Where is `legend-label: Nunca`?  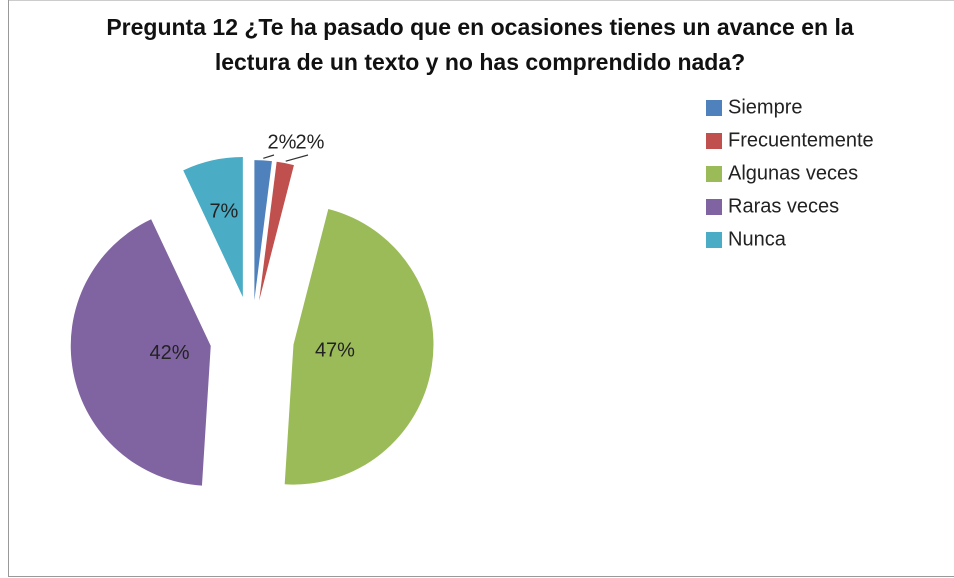 legend-label: Nunca is located at coordinates (757, 239).